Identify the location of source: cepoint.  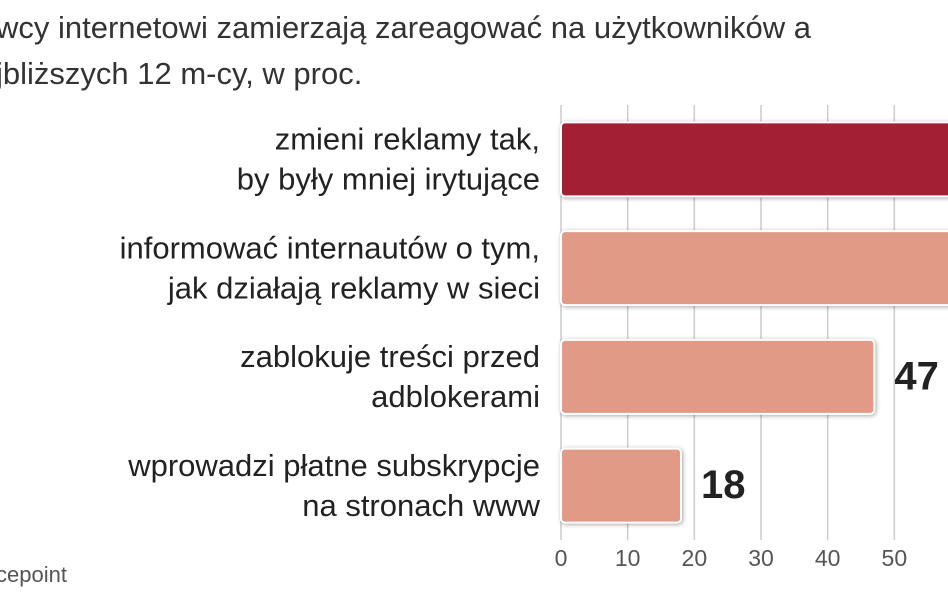
(33, 574).